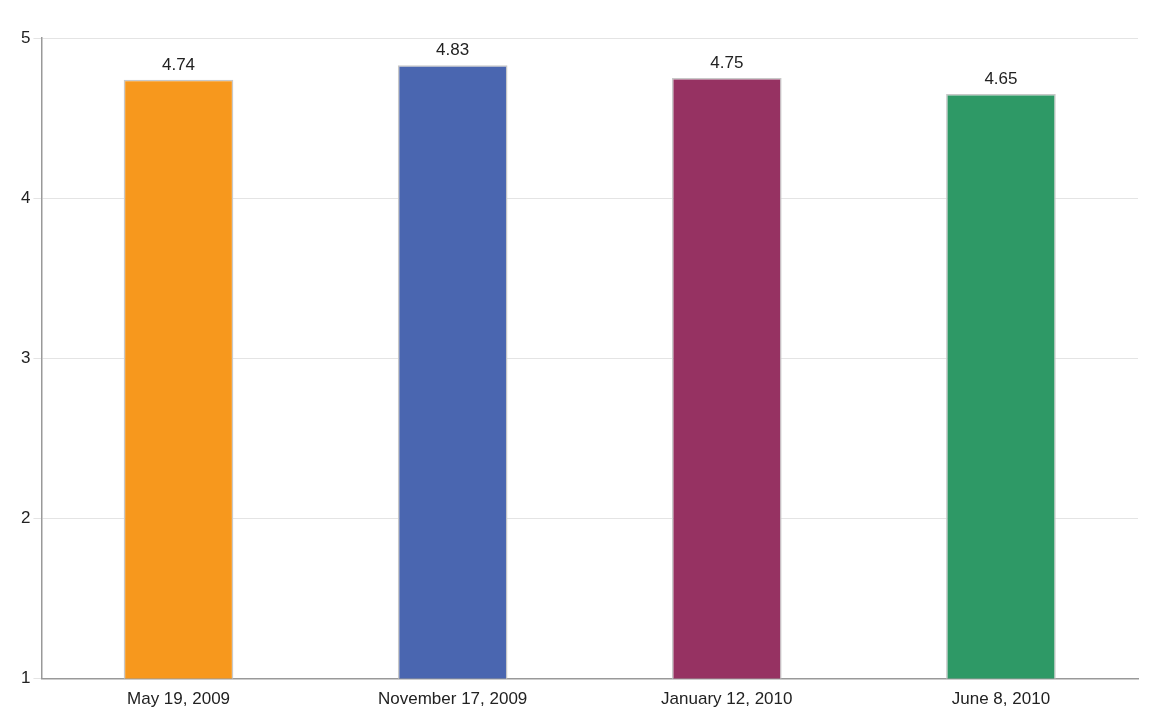 This screenshot has width=1172, height=725. Describe the element at coordinates (1001, 79) in the screenshot. I see `data-label: 4.65` at that location.